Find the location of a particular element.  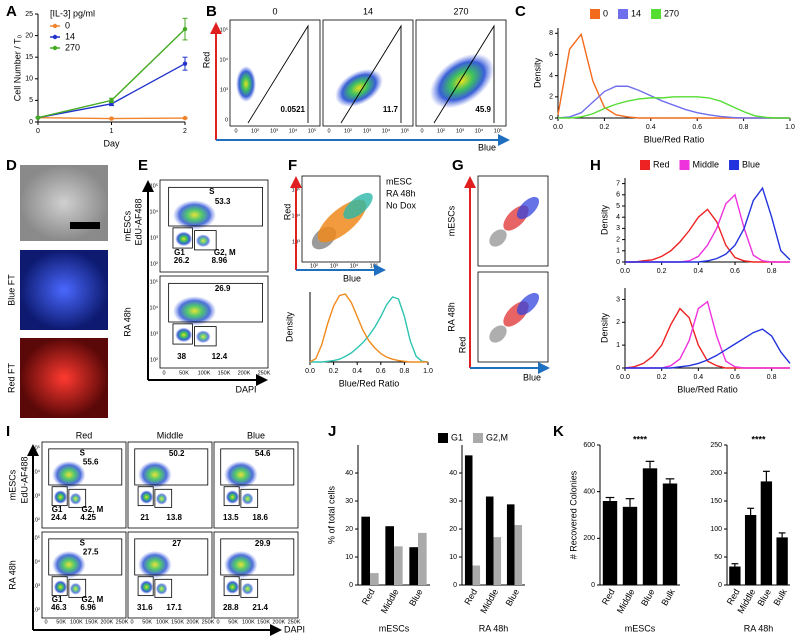

y-tick-label: 100 is located at coordinates (716, 529).